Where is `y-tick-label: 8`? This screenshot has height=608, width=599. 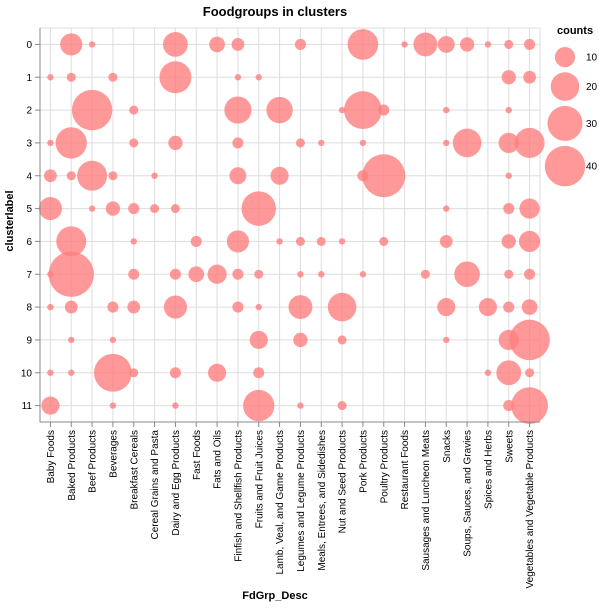 y-tick-label: 8 is located at coordinates (29, 308).